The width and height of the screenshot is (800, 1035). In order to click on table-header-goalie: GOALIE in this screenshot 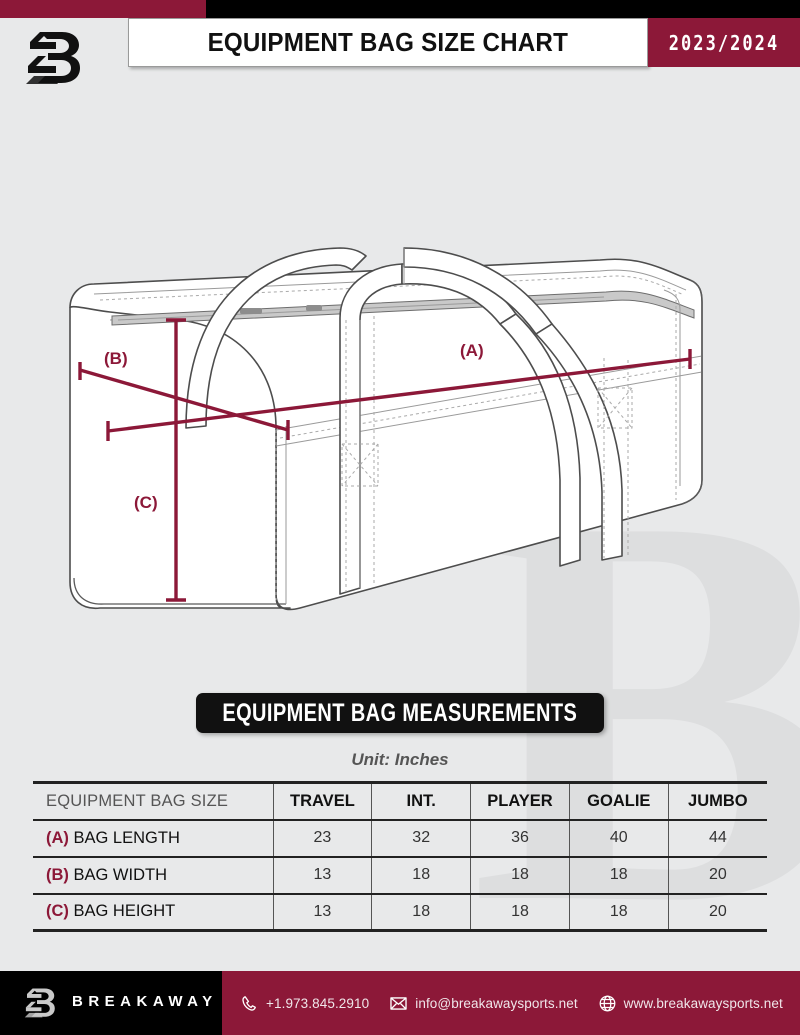, I will do `click(619, 801)`.